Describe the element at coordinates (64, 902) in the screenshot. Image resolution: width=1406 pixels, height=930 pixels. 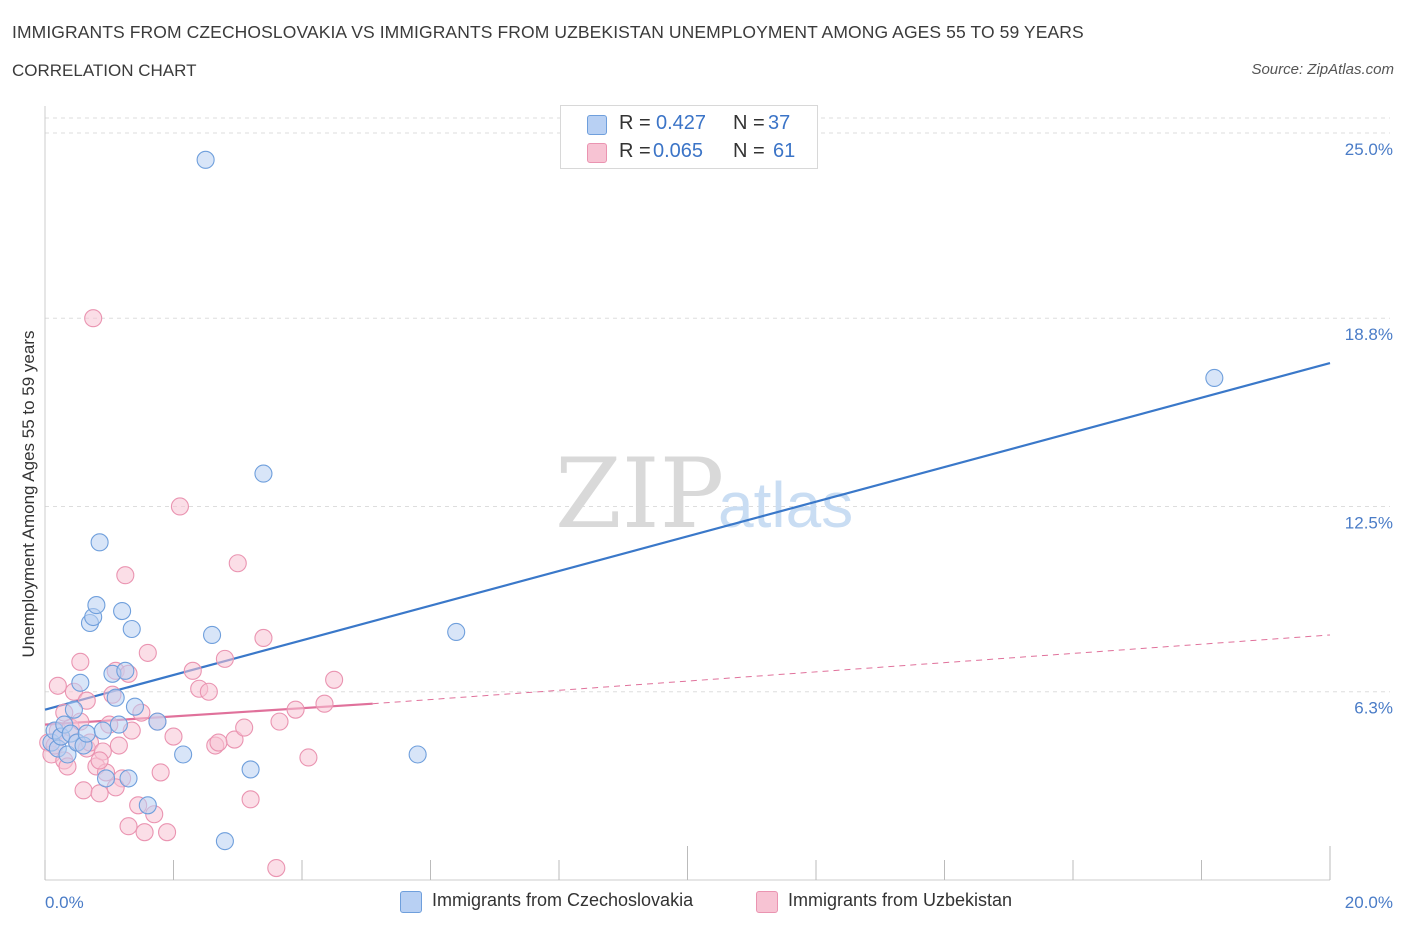
I see `x-tick-label: 0.0%` at that location.